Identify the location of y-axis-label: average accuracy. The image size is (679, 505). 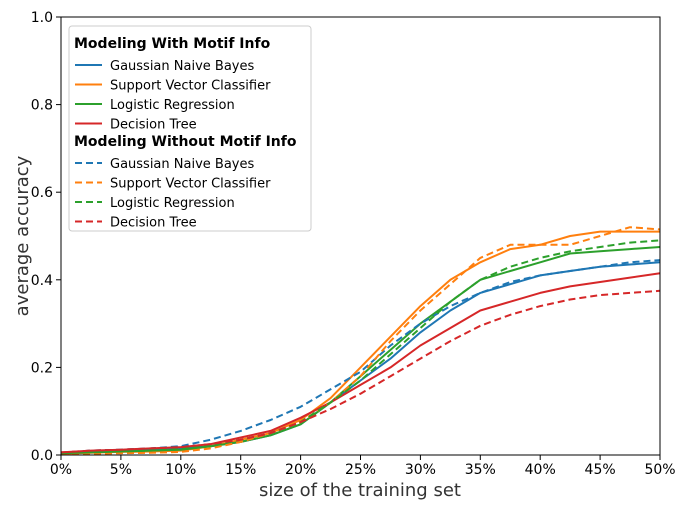
(22, 235).